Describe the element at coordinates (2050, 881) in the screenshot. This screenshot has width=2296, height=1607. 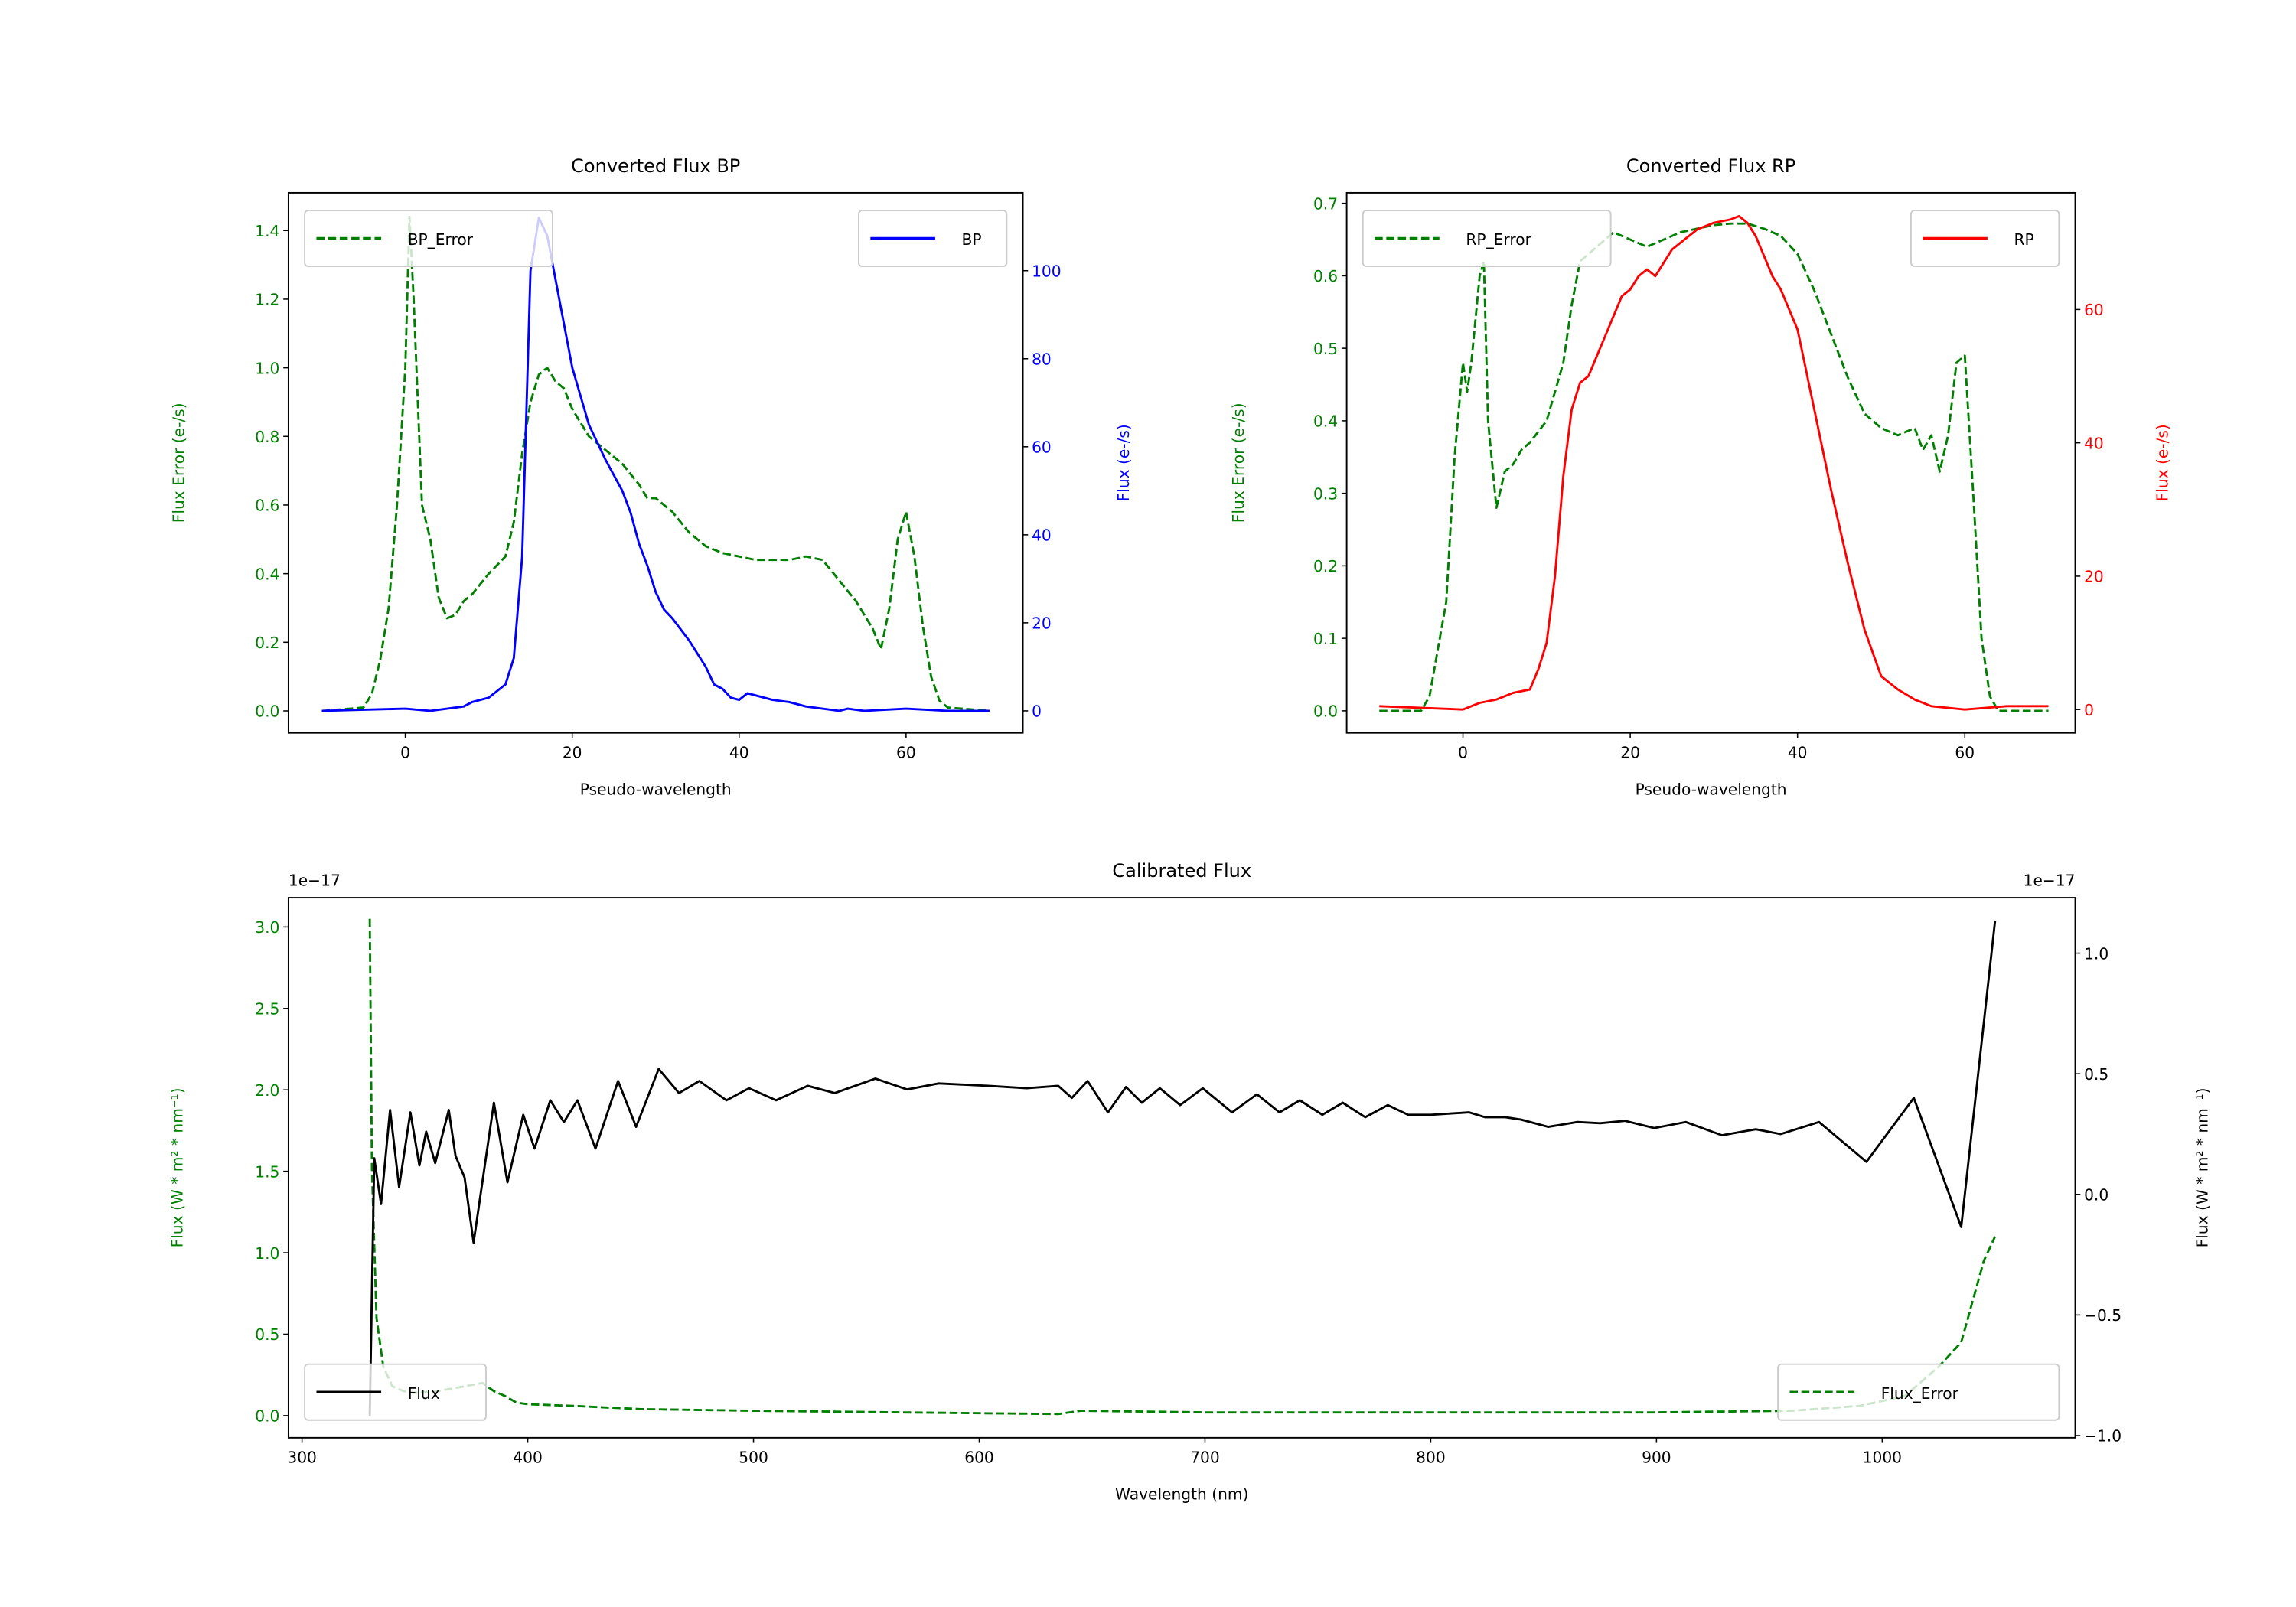
I see `right-offset-text: 1e−17` at that location.